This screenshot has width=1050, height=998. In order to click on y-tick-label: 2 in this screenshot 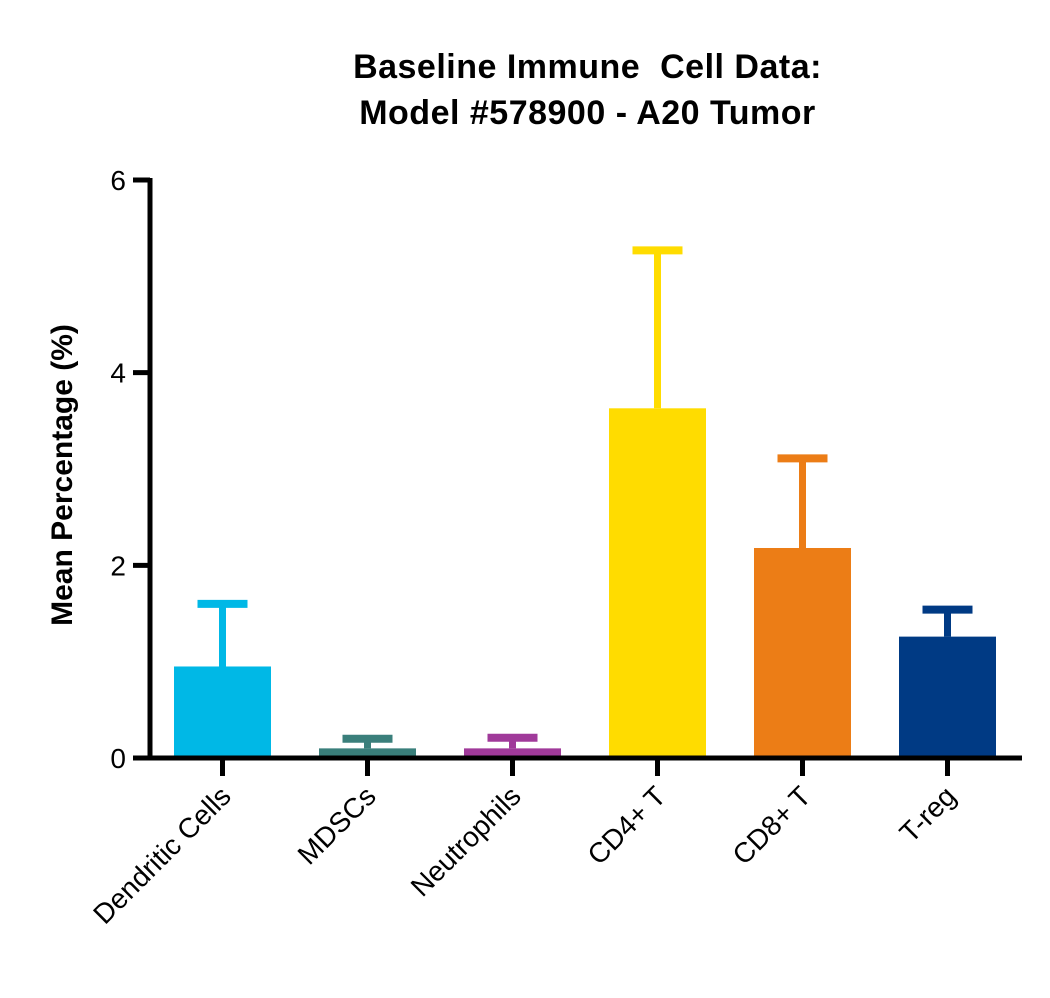, I will do `click(118, 565)`.